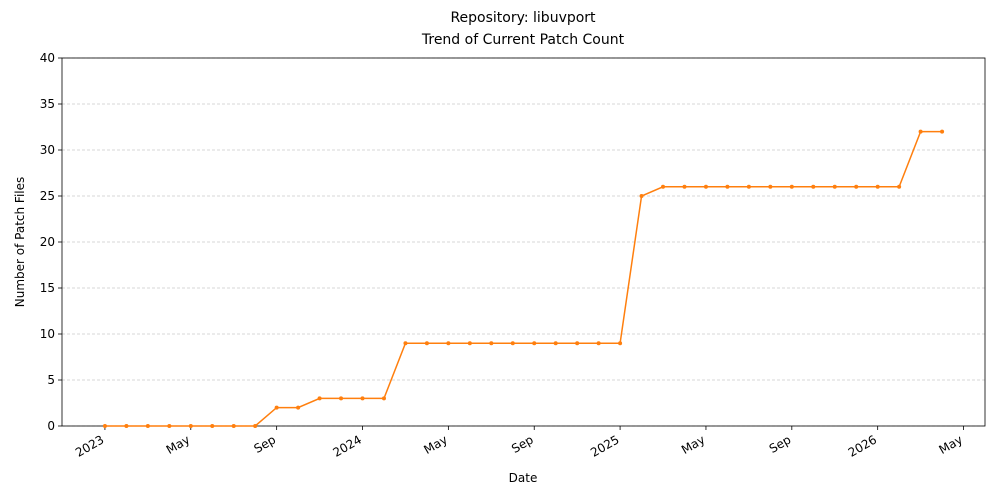  Describe the element at coordinates (20, 242) in the screenshot. I see `y-axis-label: Number of Patch Files` at that location.